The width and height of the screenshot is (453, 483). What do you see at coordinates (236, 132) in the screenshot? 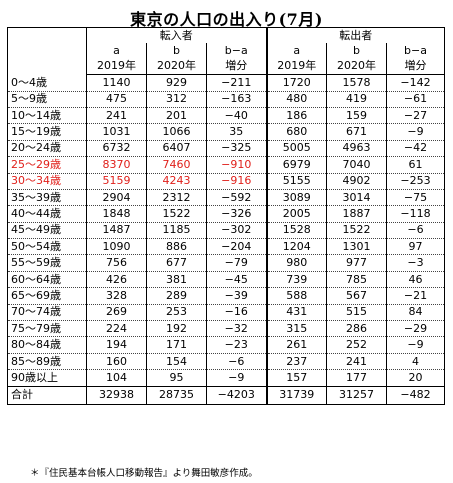
I see `in-diff-cell: 35` at bounding box center [236, 132].